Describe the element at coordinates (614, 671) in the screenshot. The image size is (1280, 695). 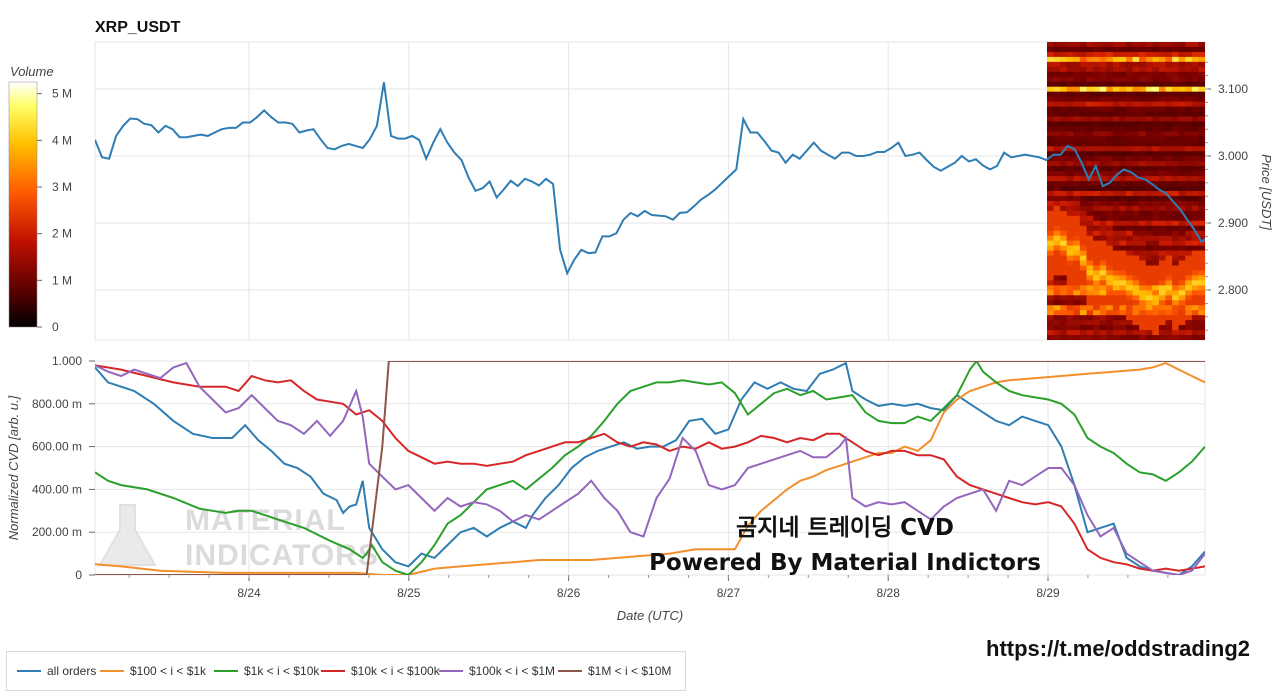
I see `legend-item: $1M < i < $10M` at that location.